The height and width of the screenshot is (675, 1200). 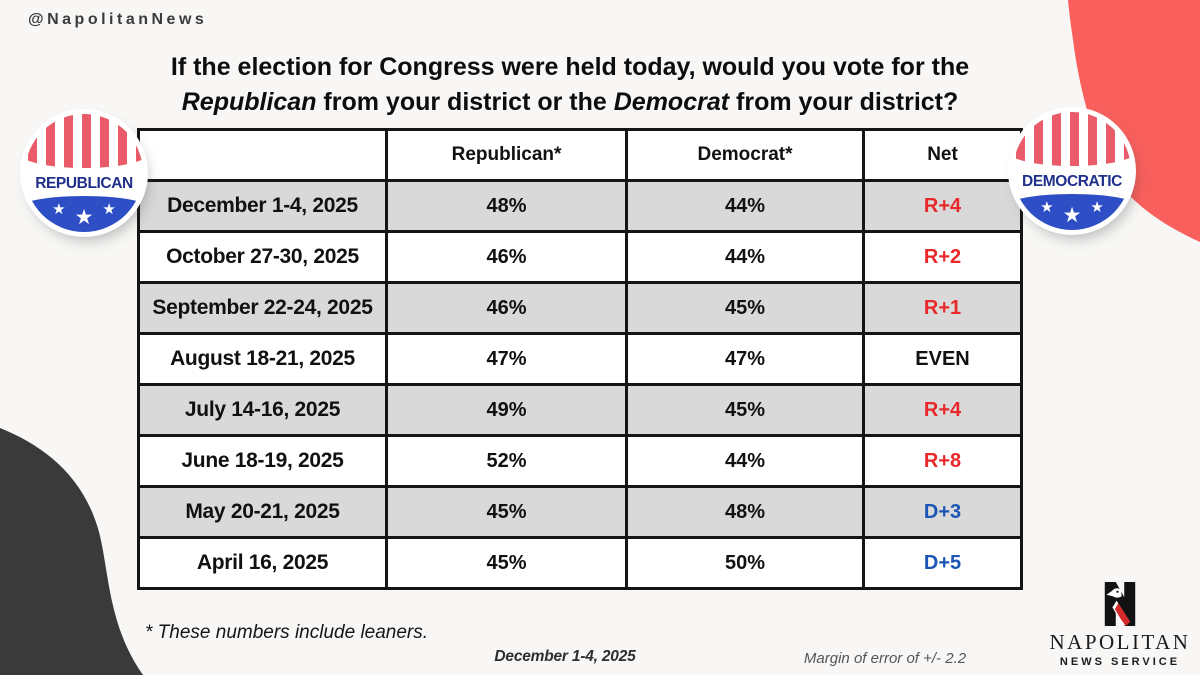 I want to click on table-row: October 27-30, 2025 46% 44% R+2, so click(x=580, y=257).